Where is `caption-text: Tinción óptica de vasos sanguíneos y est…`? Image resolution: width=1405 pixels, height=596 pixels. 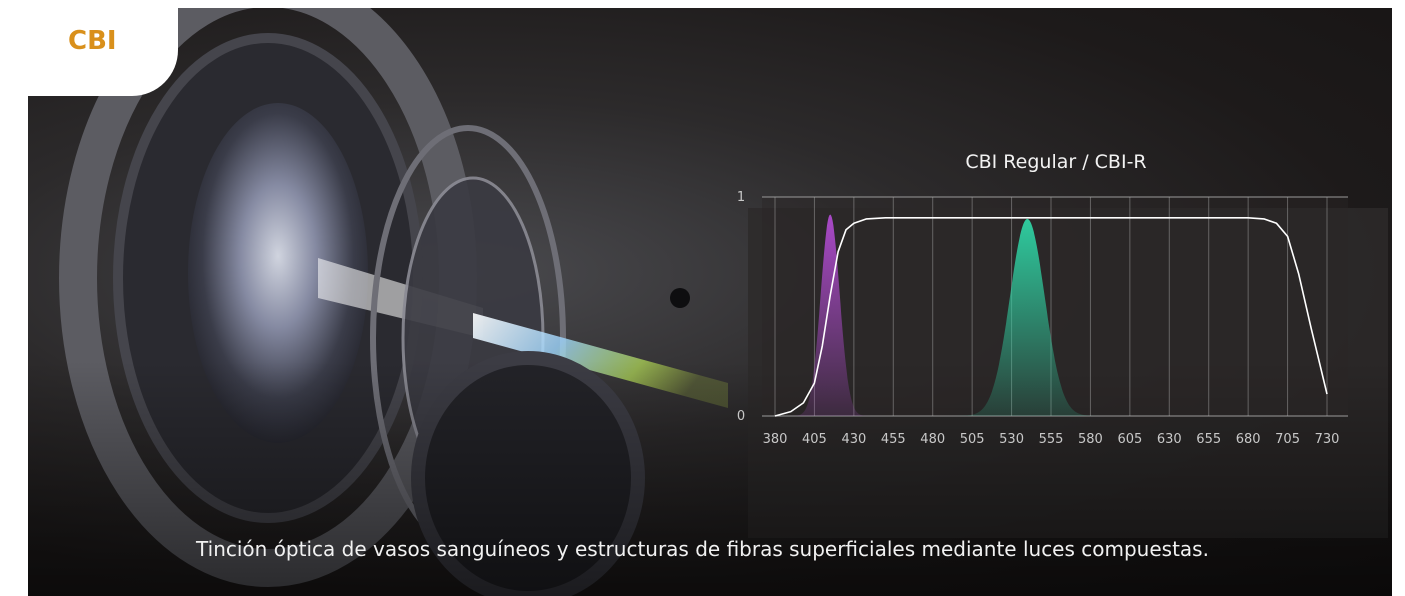 caption-text: Tinción óptica de vasos sanguíneos y est… is located at coordinates (702, 549).